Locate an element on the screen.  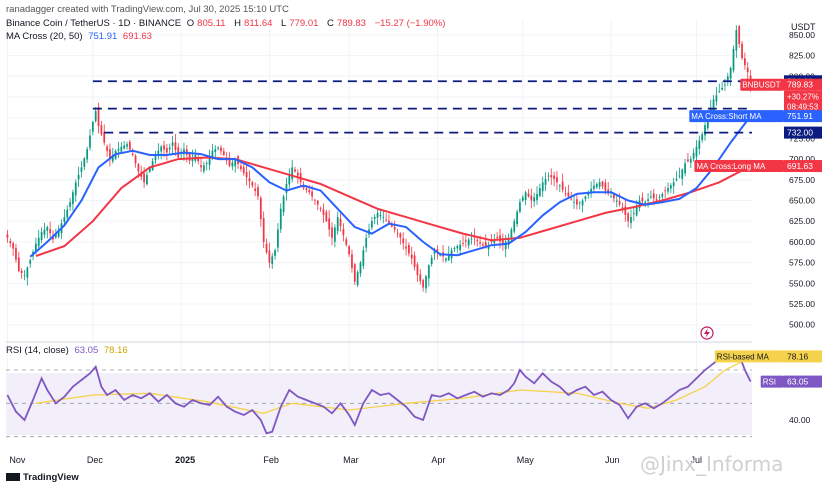
x-tick-label: Jul is located at coordinates (696, 460).